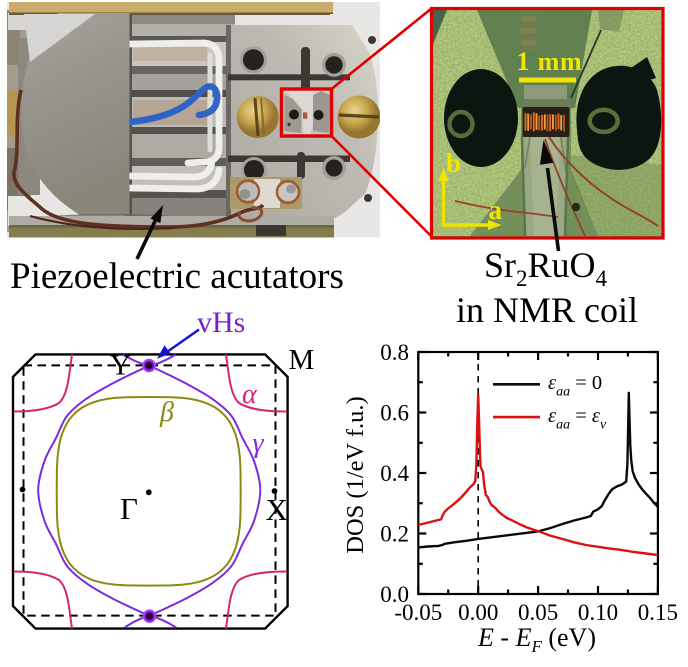 The height and width of the screenshot is (667, 688). What do you see at coordinates (129, 508) in the screenshot?
I see `svg-text: Γ` at bounding box center [129, 508].